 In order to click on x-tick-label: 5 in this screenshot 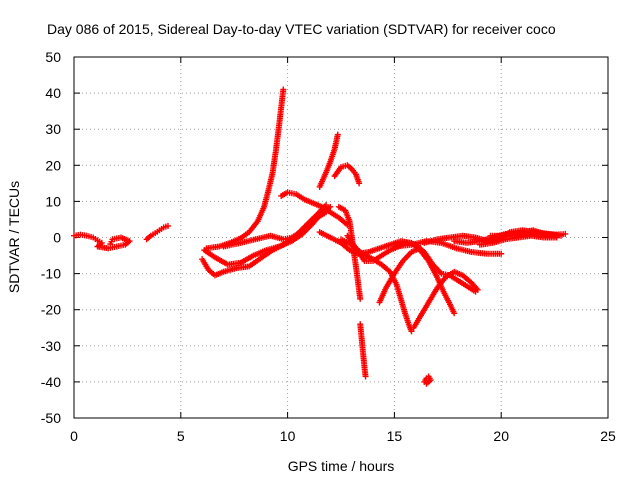, I will do `click(181, 436)`.